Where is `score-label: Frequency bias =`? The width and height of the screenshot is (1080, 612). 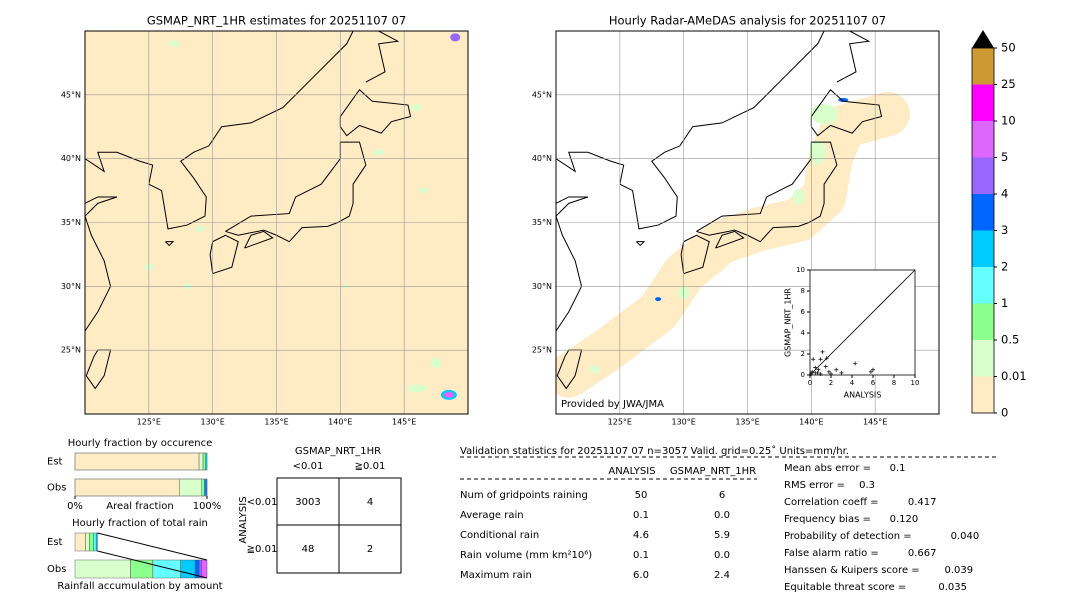 score-label: Frequency bias = is located at coordinates (827, 519).